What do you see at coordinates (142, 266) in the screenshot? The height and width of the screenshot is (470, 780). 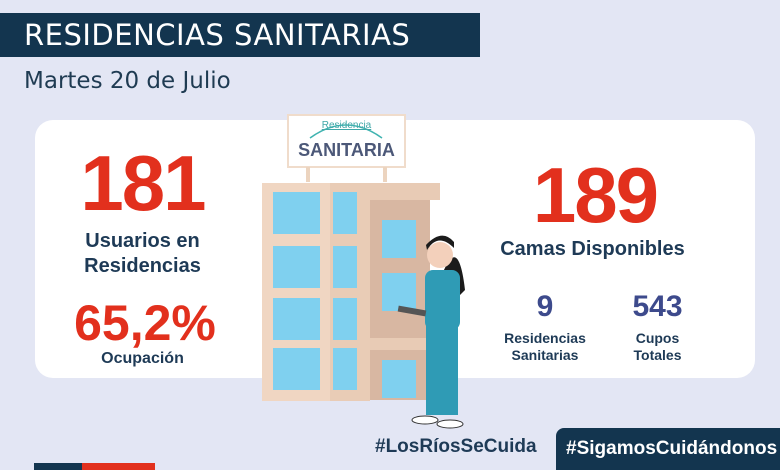 I see `users-label-line-2: Residencias` at bounding box center [142, 266].